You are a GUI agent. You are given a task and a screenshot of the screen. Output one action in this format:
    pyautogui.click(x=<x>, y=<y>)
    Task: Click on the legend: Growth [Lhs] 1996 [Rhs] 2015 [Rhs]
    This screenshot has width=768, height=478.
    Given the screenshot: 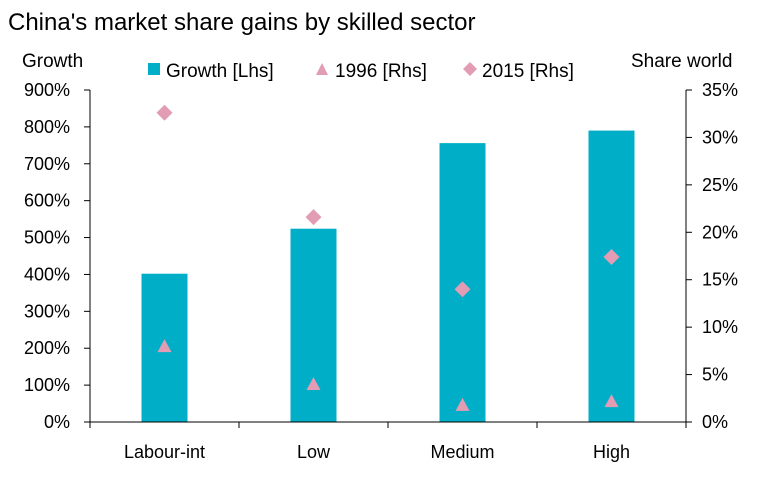 What is the action you would take?
    pyautogui.click(x=361, y=71)
    